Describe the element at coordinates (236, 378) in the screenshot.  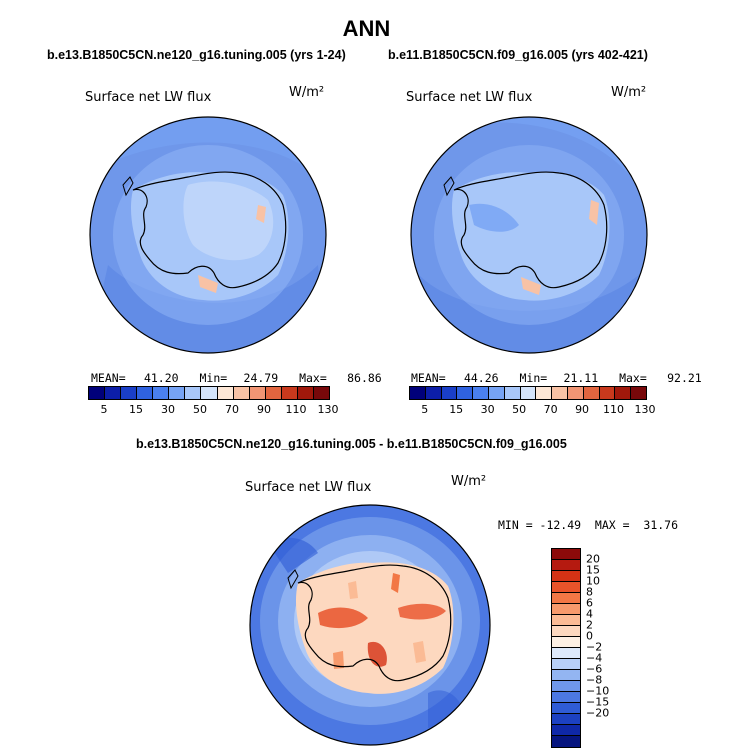
I see `panel1-stats: MEAN= 41.20 Min= 24.79 Max= 86.86` at that location.